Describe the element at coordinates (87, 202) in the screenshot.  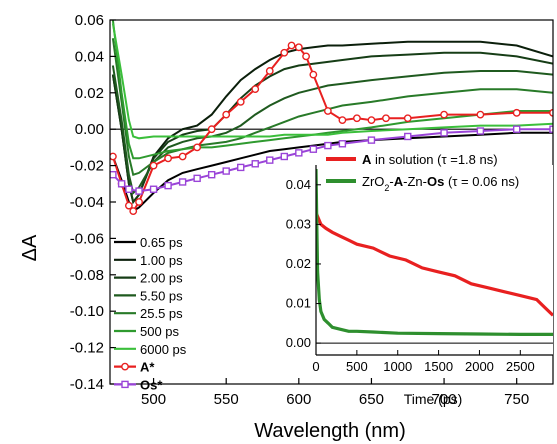
I see `y-tick-label: -0.04` at that location.